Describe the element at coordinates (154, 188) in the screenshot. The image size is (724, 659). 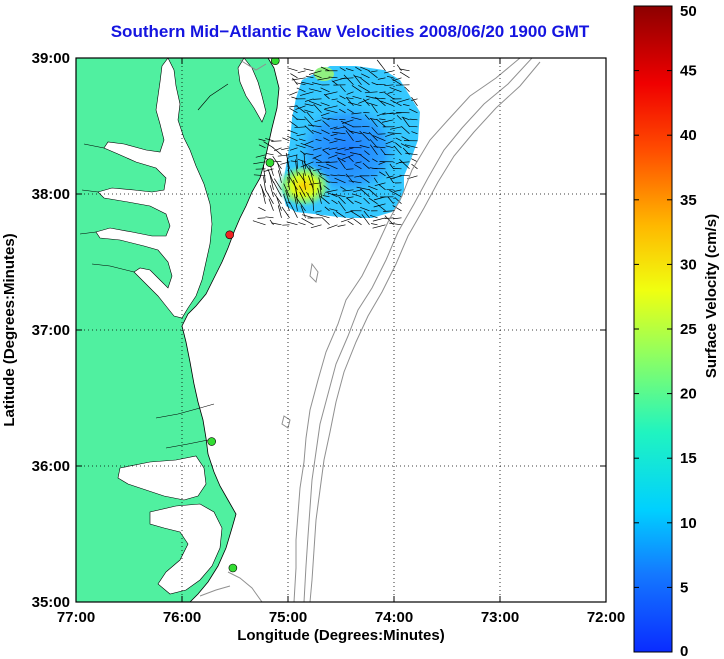
I see `chesapeake-bay` at that location.